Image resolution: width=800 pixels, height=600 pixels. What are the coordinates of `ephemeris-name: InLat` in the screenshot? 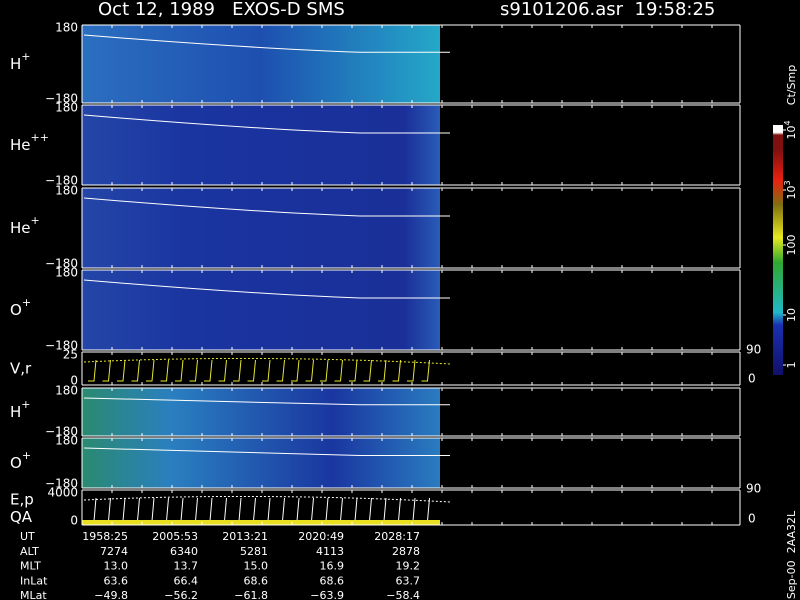 It's located at (34, 580).